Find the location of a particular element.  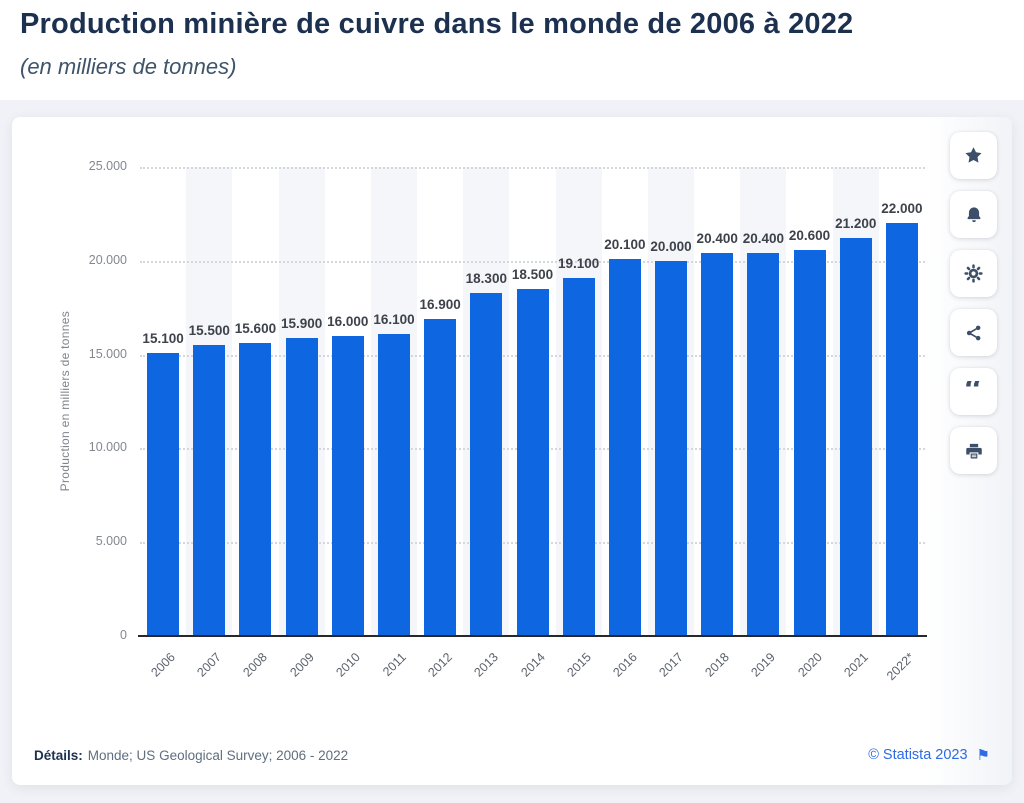

x-tick-label: 2008 is located at coordinates (255, 665).